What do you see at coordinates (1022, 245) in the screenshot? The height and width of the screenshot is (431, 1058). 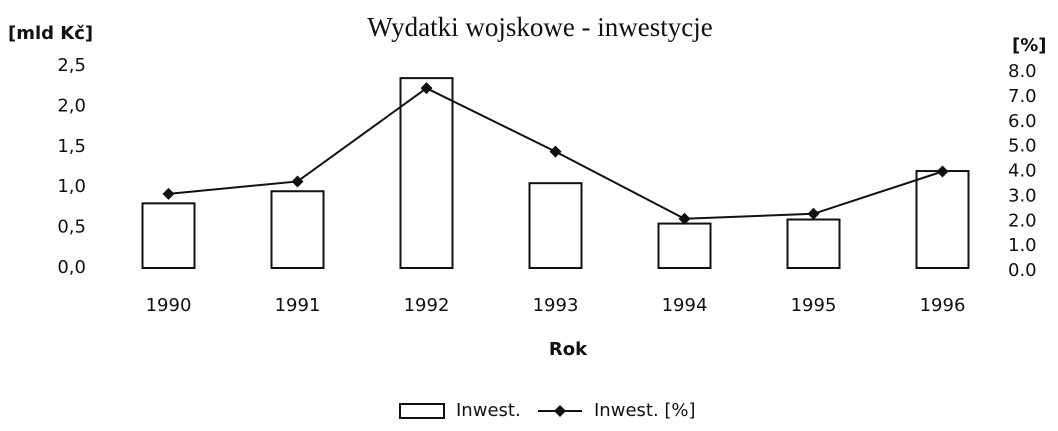 I see `y2-tick-label: 1.0` at bounding box center [1022, 245].